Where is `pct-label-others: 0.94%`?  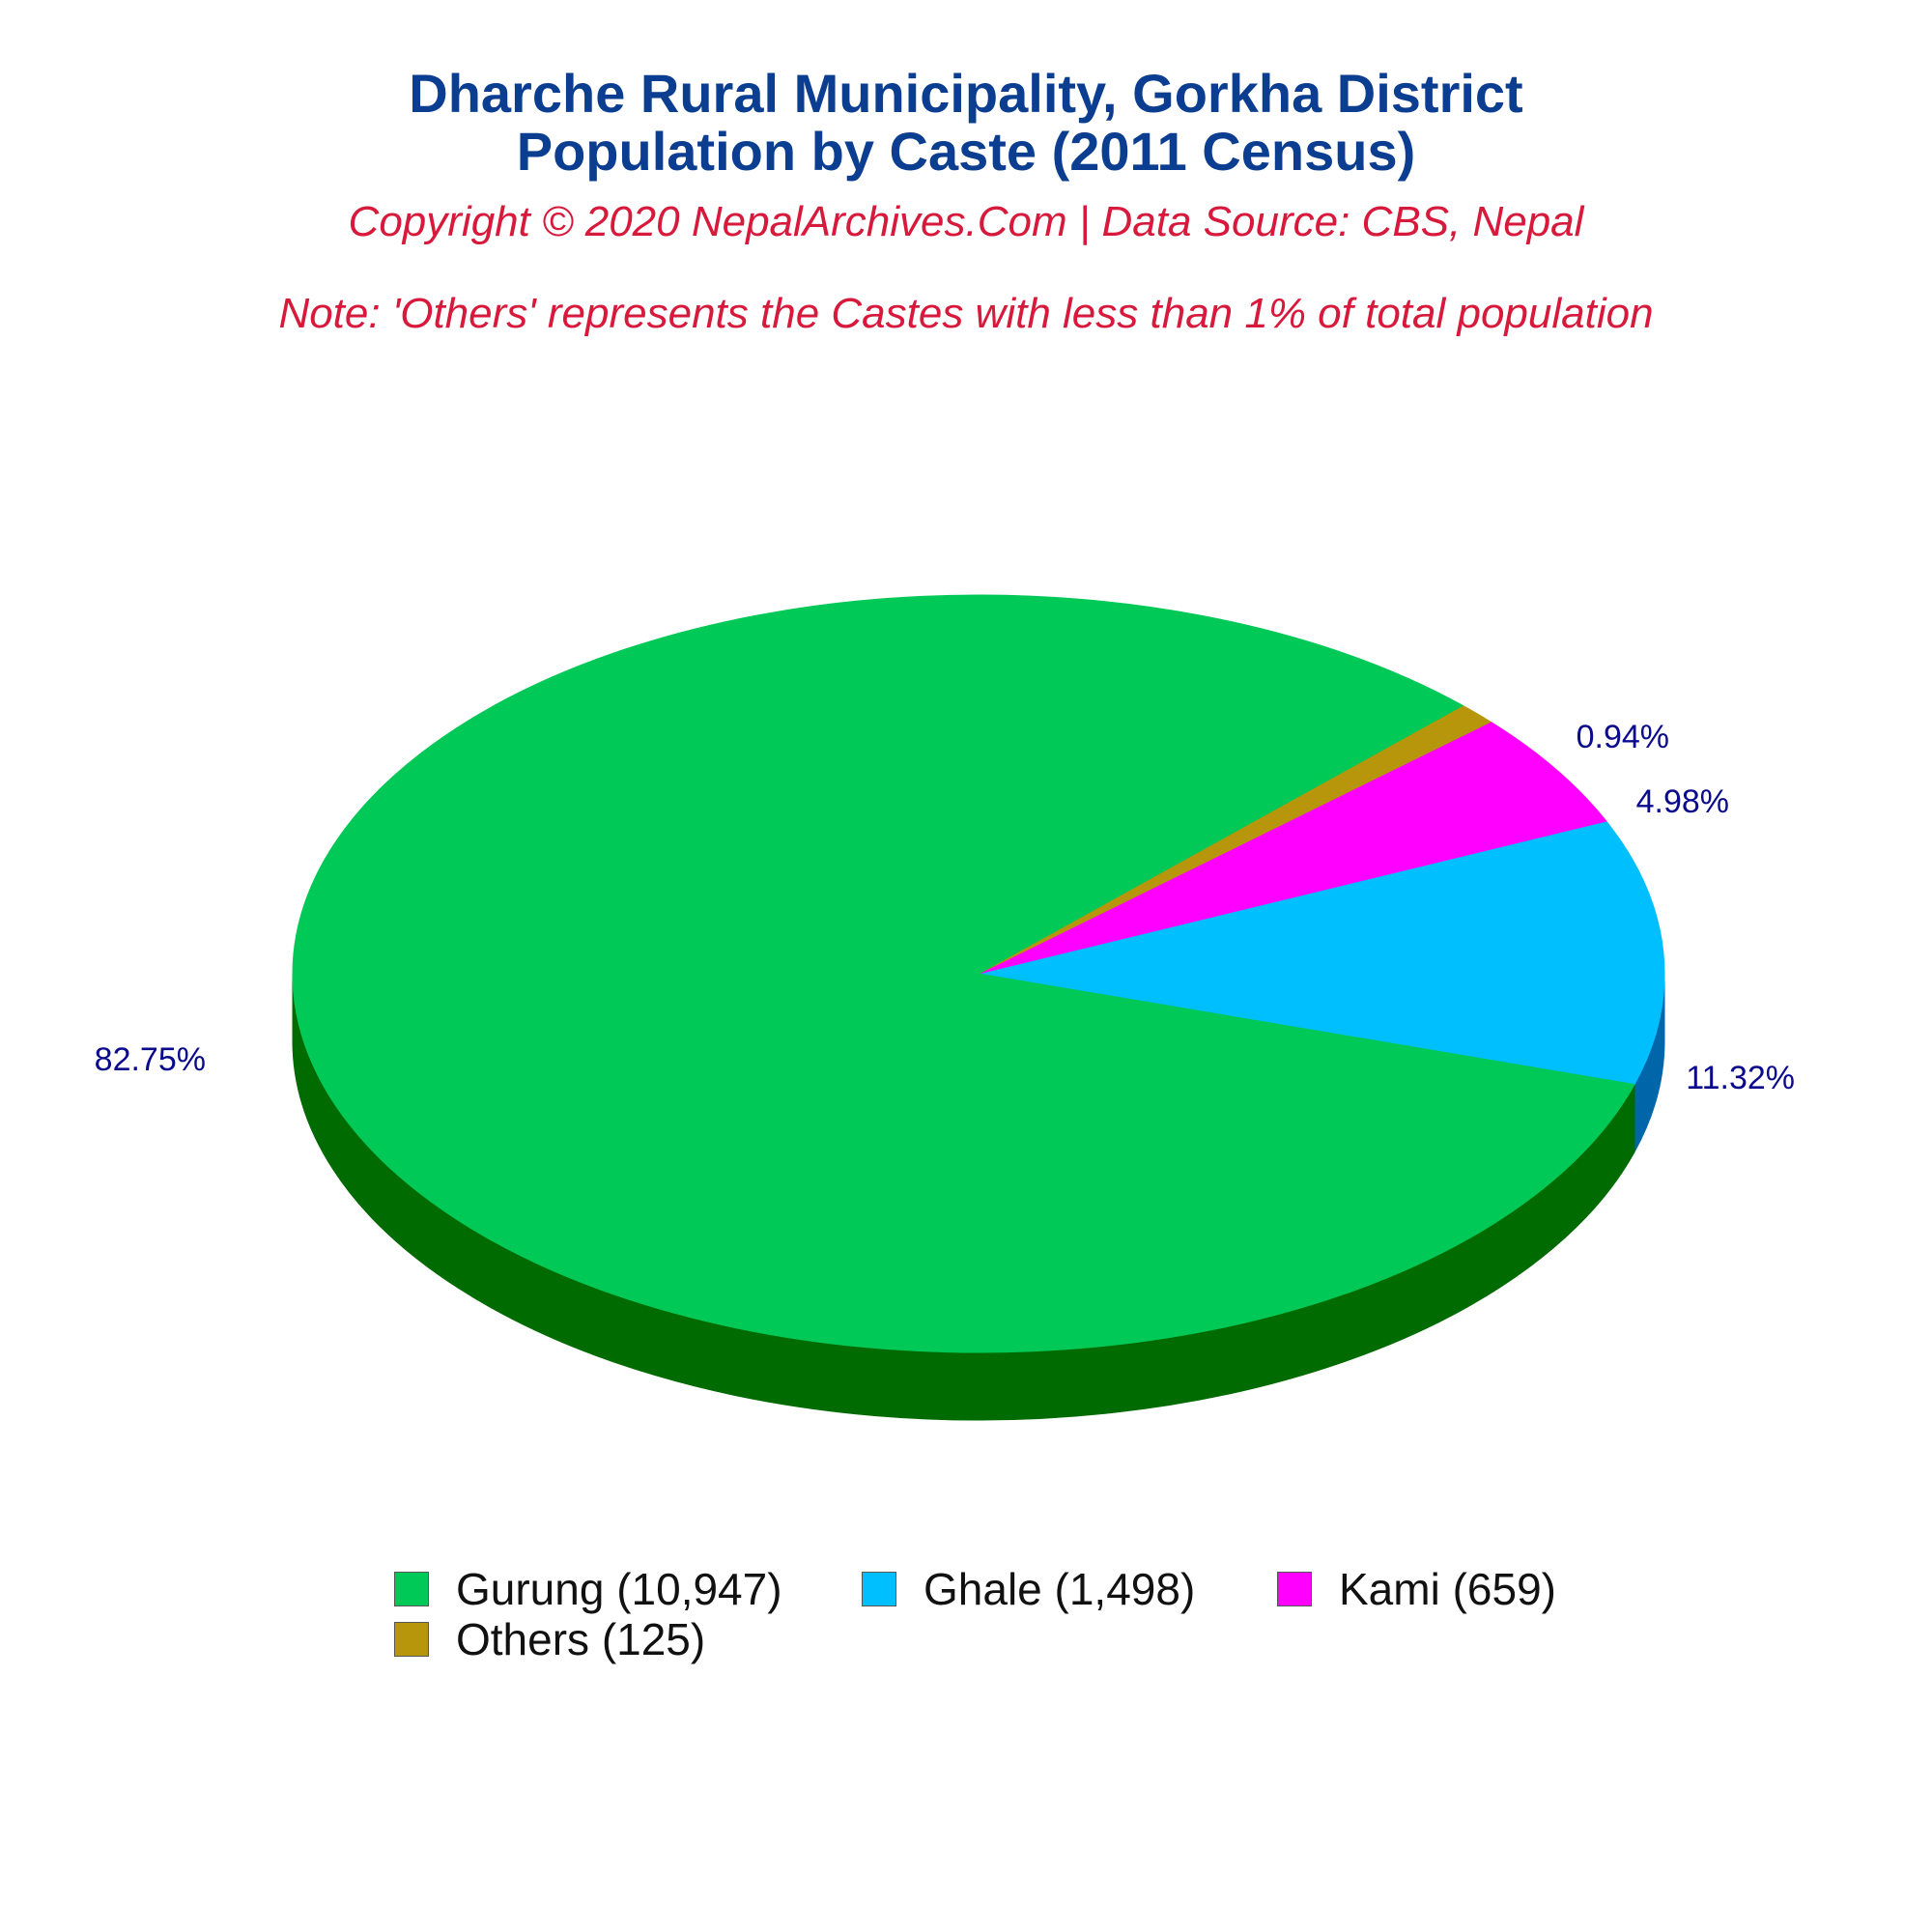 pct-label-others: 0.94% is located at coordinates (1623, 737).